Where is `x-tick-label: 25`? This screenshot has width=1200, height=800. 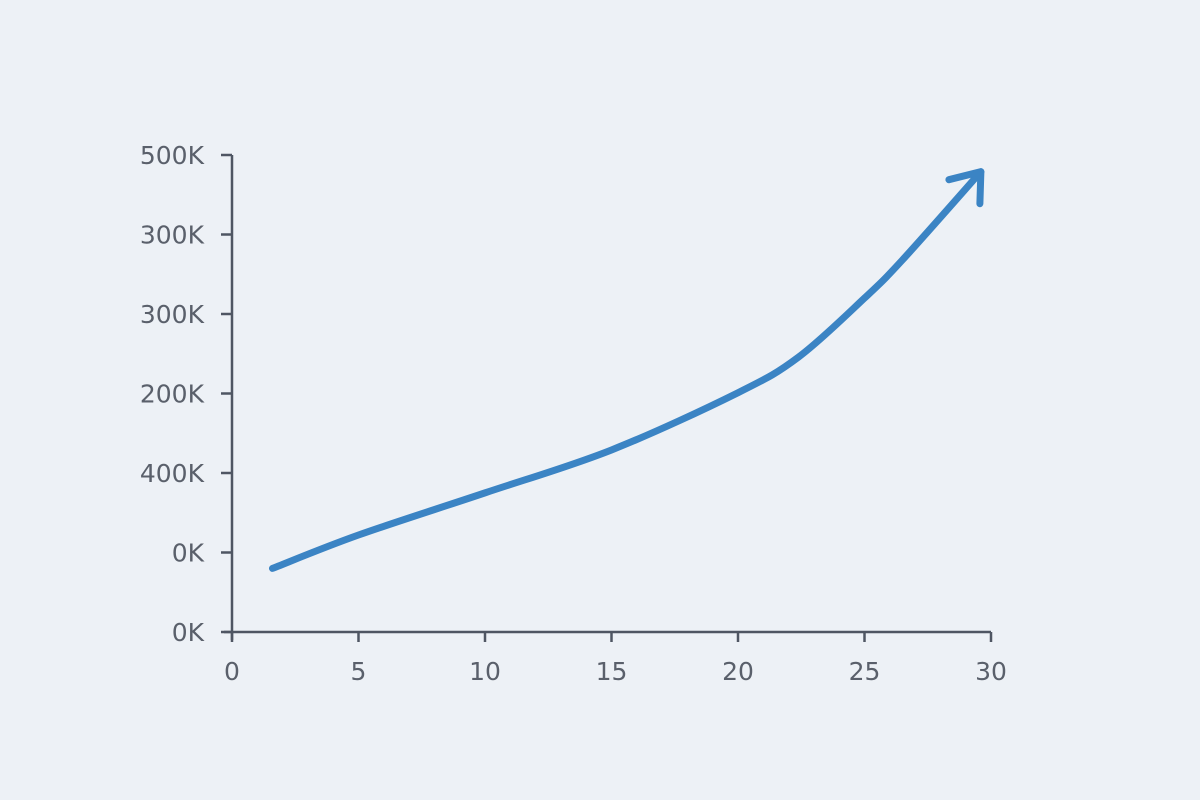 x-tick-label: 25 is located at coordinates (865, 671).